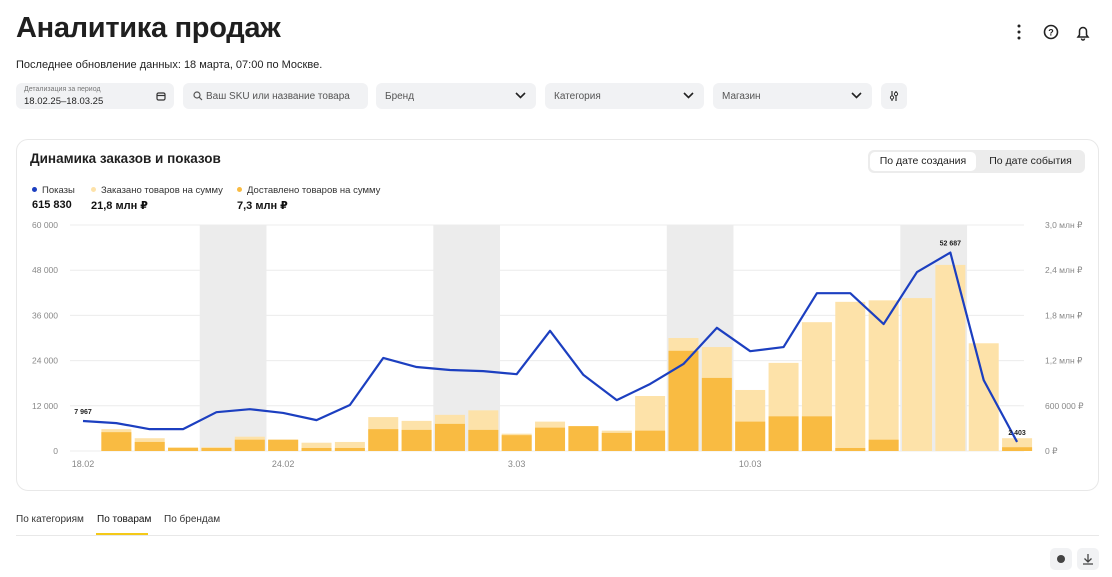 Image resolution: width=1112 pixels, height=577 pixels. What do you see at coordinates (233, 338) in the screenshot?
I see `weekend-band` at bounding box center [233, 338].